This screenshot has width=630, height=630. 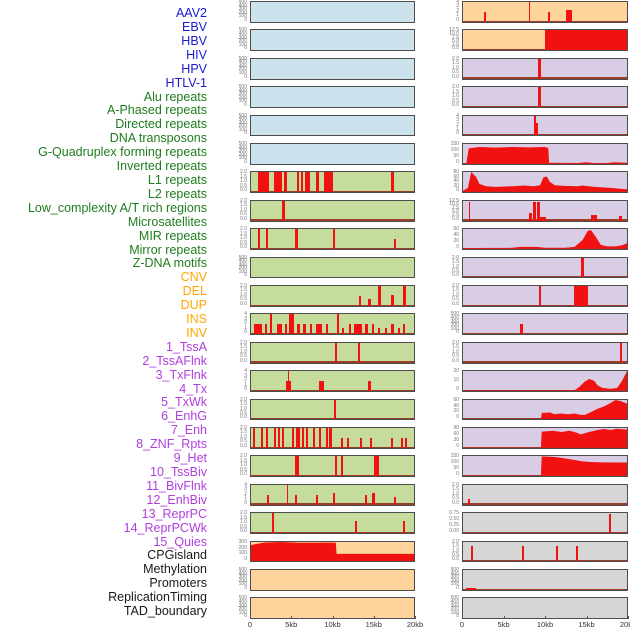 What do you see at coordinates (169, 263) in the screenshot?
I see `track-label-z-dna-motifs: Z-DNA motifs` at bounding box center [169, 263].